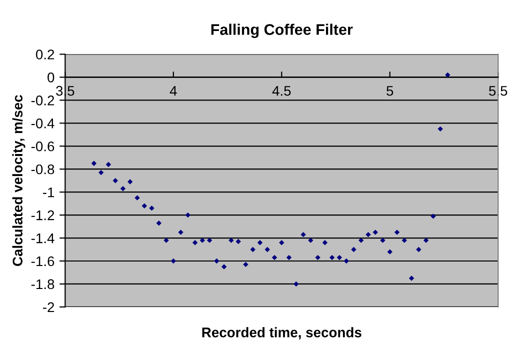 This screenshot has width=513, height=350. I want to click on y-tick-label: 0, so click(51, 77).